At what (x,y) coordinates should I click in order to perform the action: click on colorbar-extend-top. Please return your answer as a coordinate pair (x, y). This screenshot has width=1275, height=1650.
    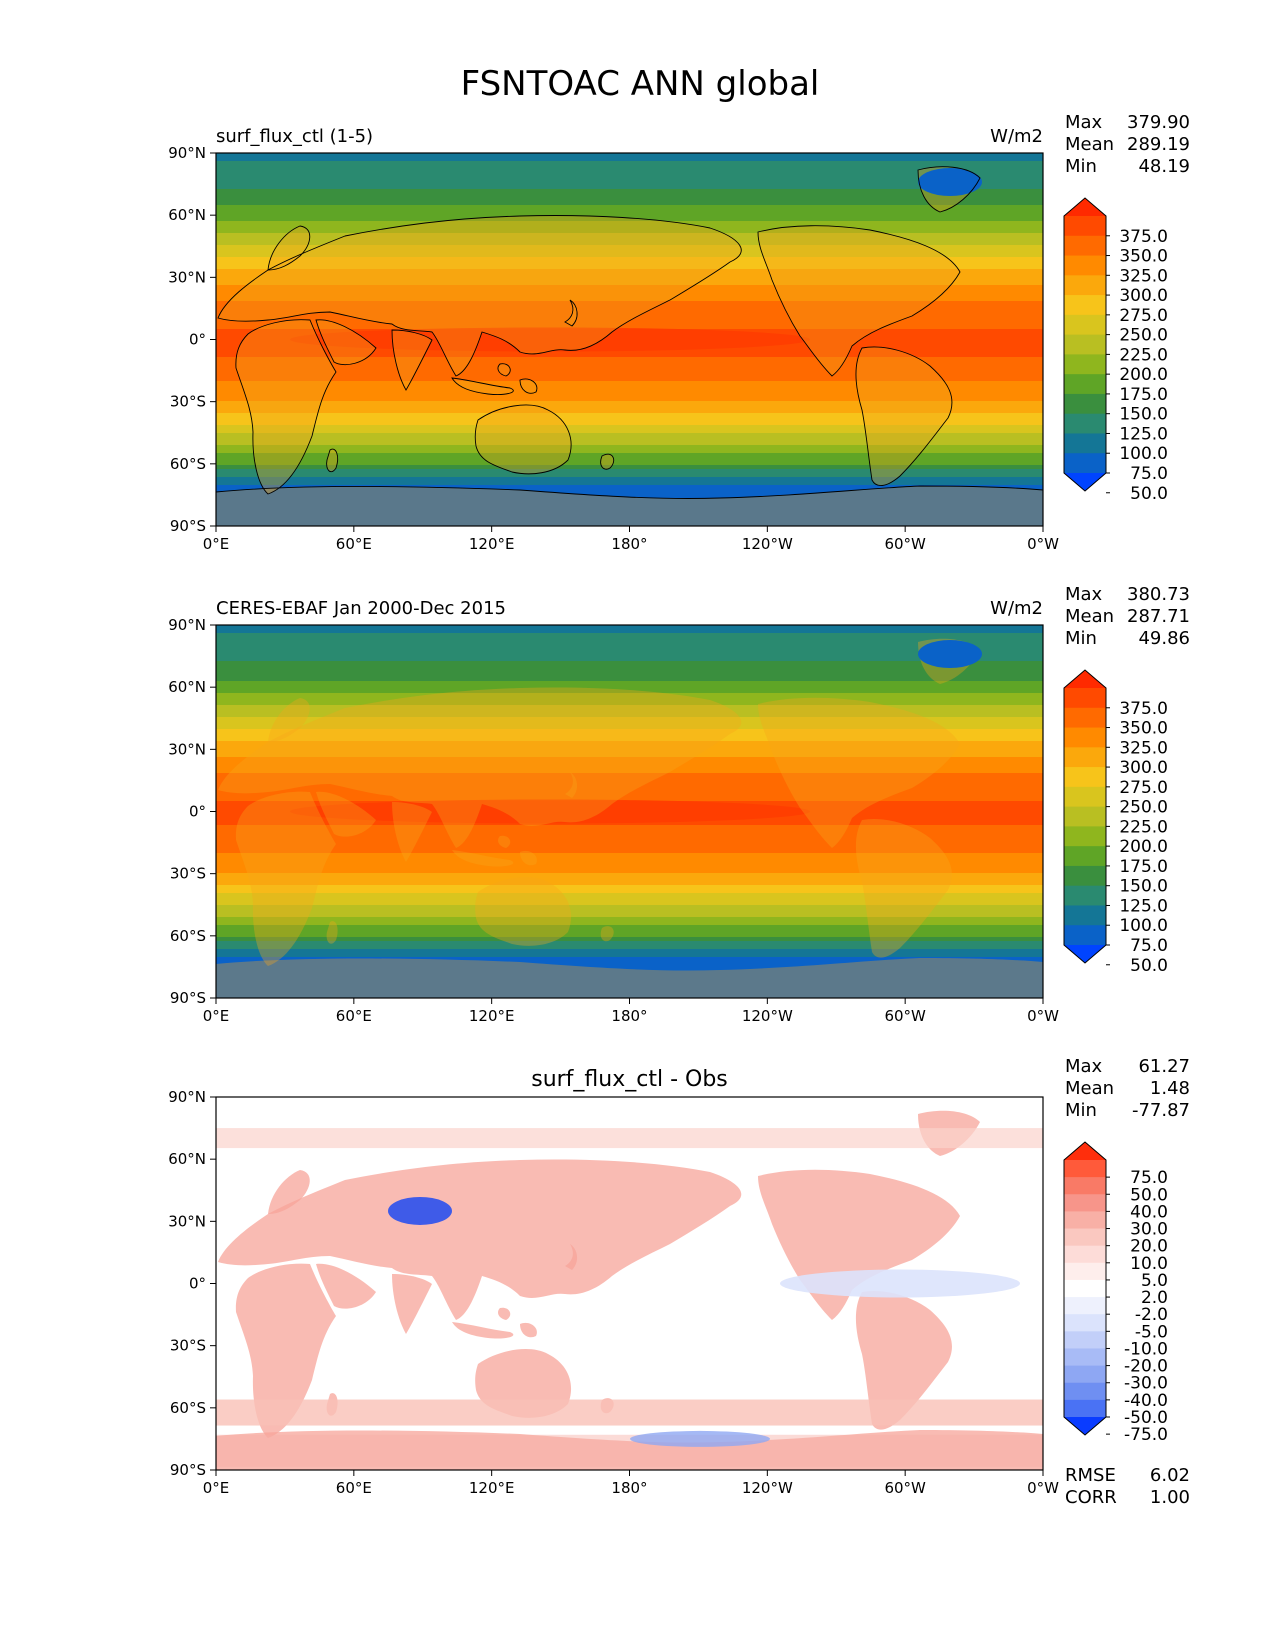
    Looking at the image, I should click on (1085, 1151).